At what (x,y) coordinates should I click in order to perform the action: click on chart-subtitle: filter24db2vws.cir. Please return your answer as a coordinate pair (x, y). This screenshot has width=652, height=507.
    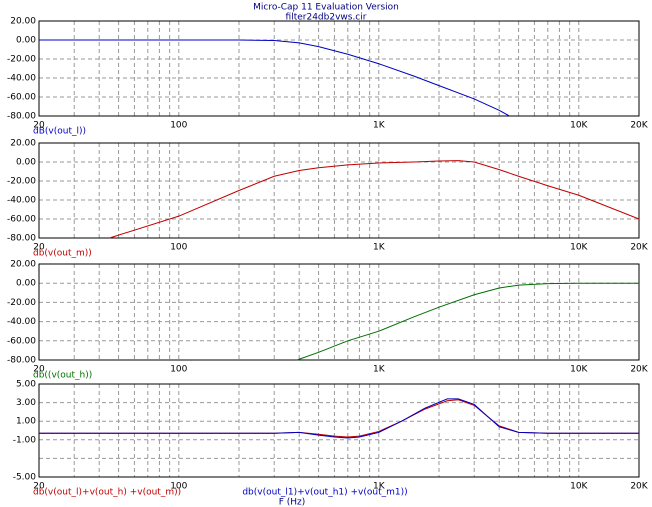
    Looking at the image, I should click on (326, 18).